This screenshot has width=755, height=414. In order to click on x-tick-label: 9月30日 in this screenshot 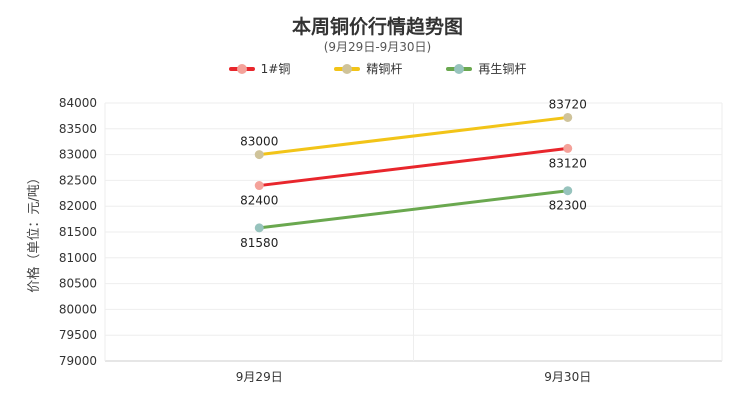, I will do `click(567, 377)`.